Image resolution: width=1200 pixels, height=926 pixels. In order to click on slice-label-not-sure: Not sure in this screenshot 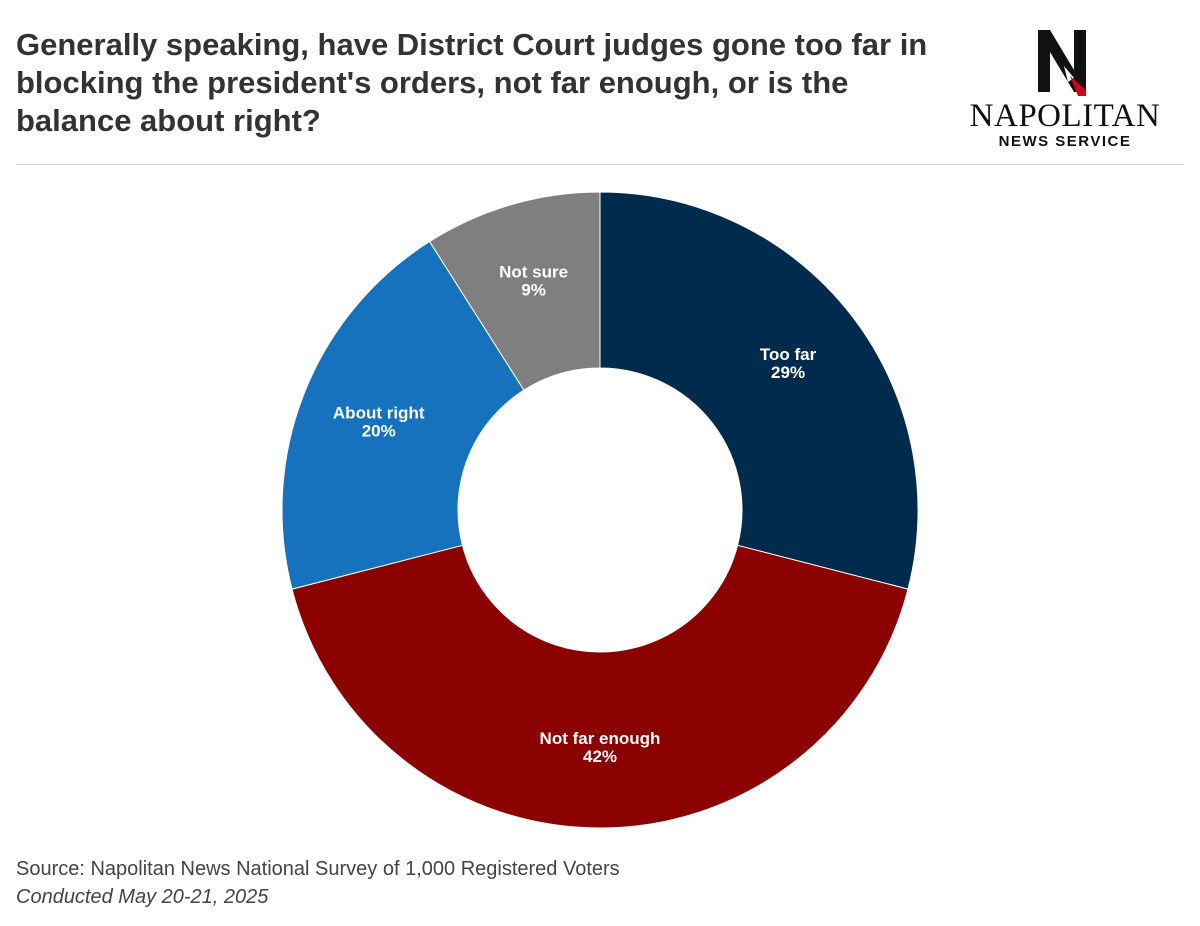, I will do `click(533, 271)`.